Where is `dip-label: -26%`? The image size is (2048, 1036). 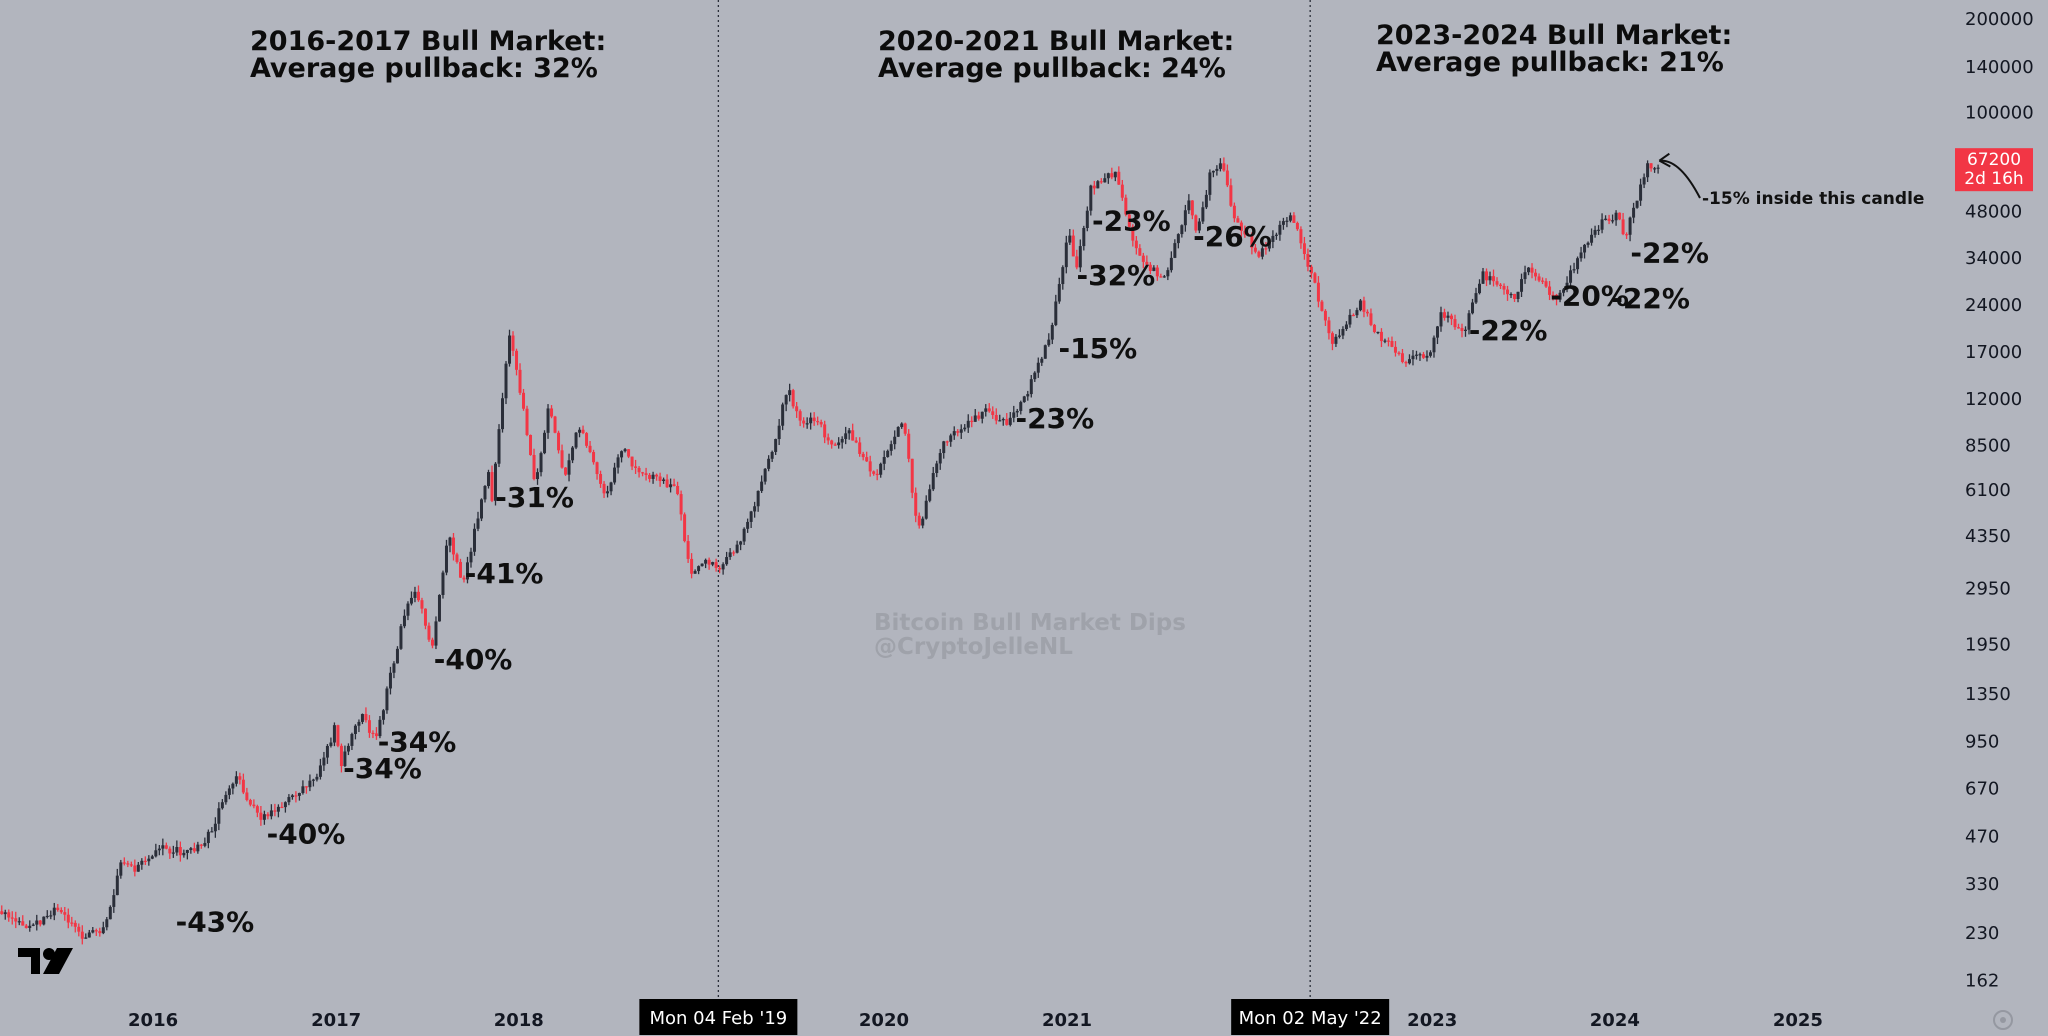
dip-label: -26% is located at coordinates (1232, 236).